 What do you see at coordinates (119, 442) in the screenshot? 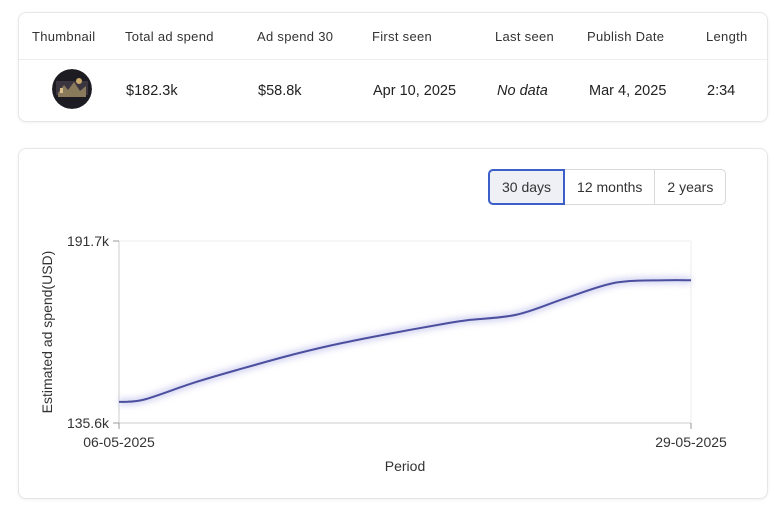
I see `x-tick-label-start: 06-05-2025` at bounding box center [119, 442].